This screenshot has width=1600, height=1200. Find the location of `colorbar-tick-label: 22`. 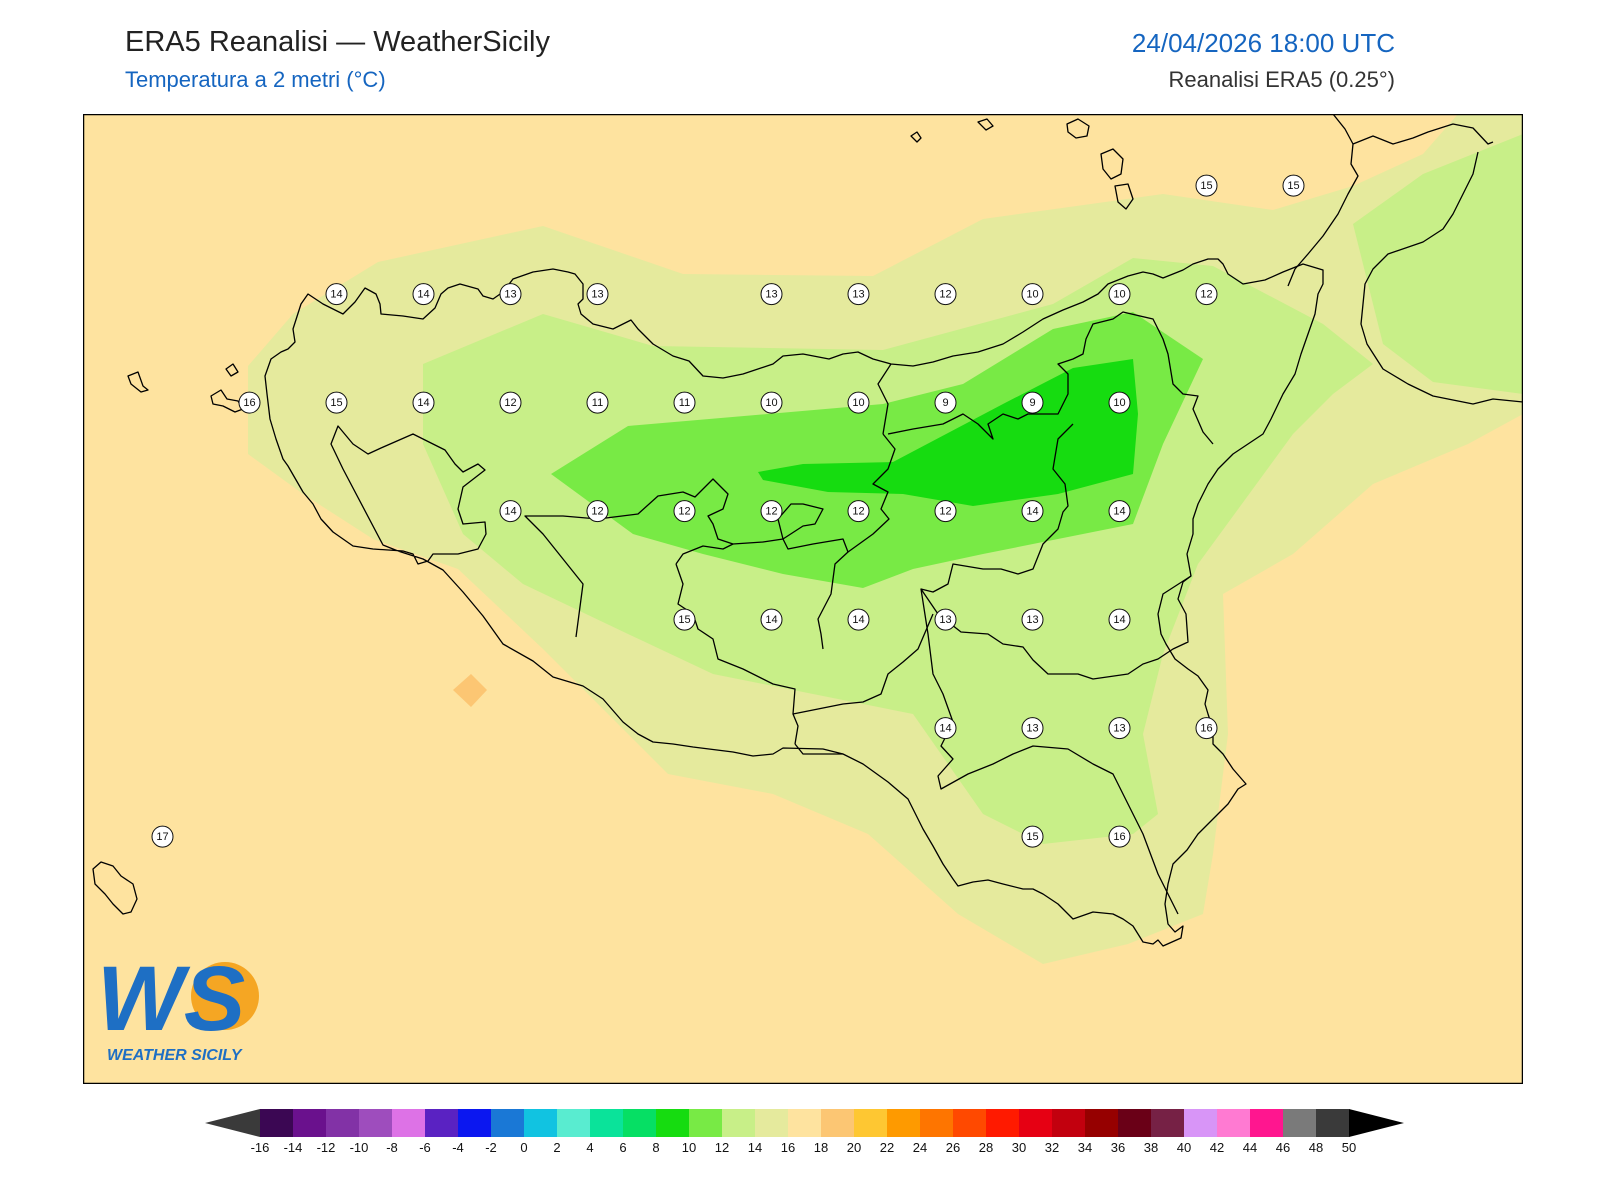

colorbar-tick-label: 22 is located at coordinates (887, 1147).